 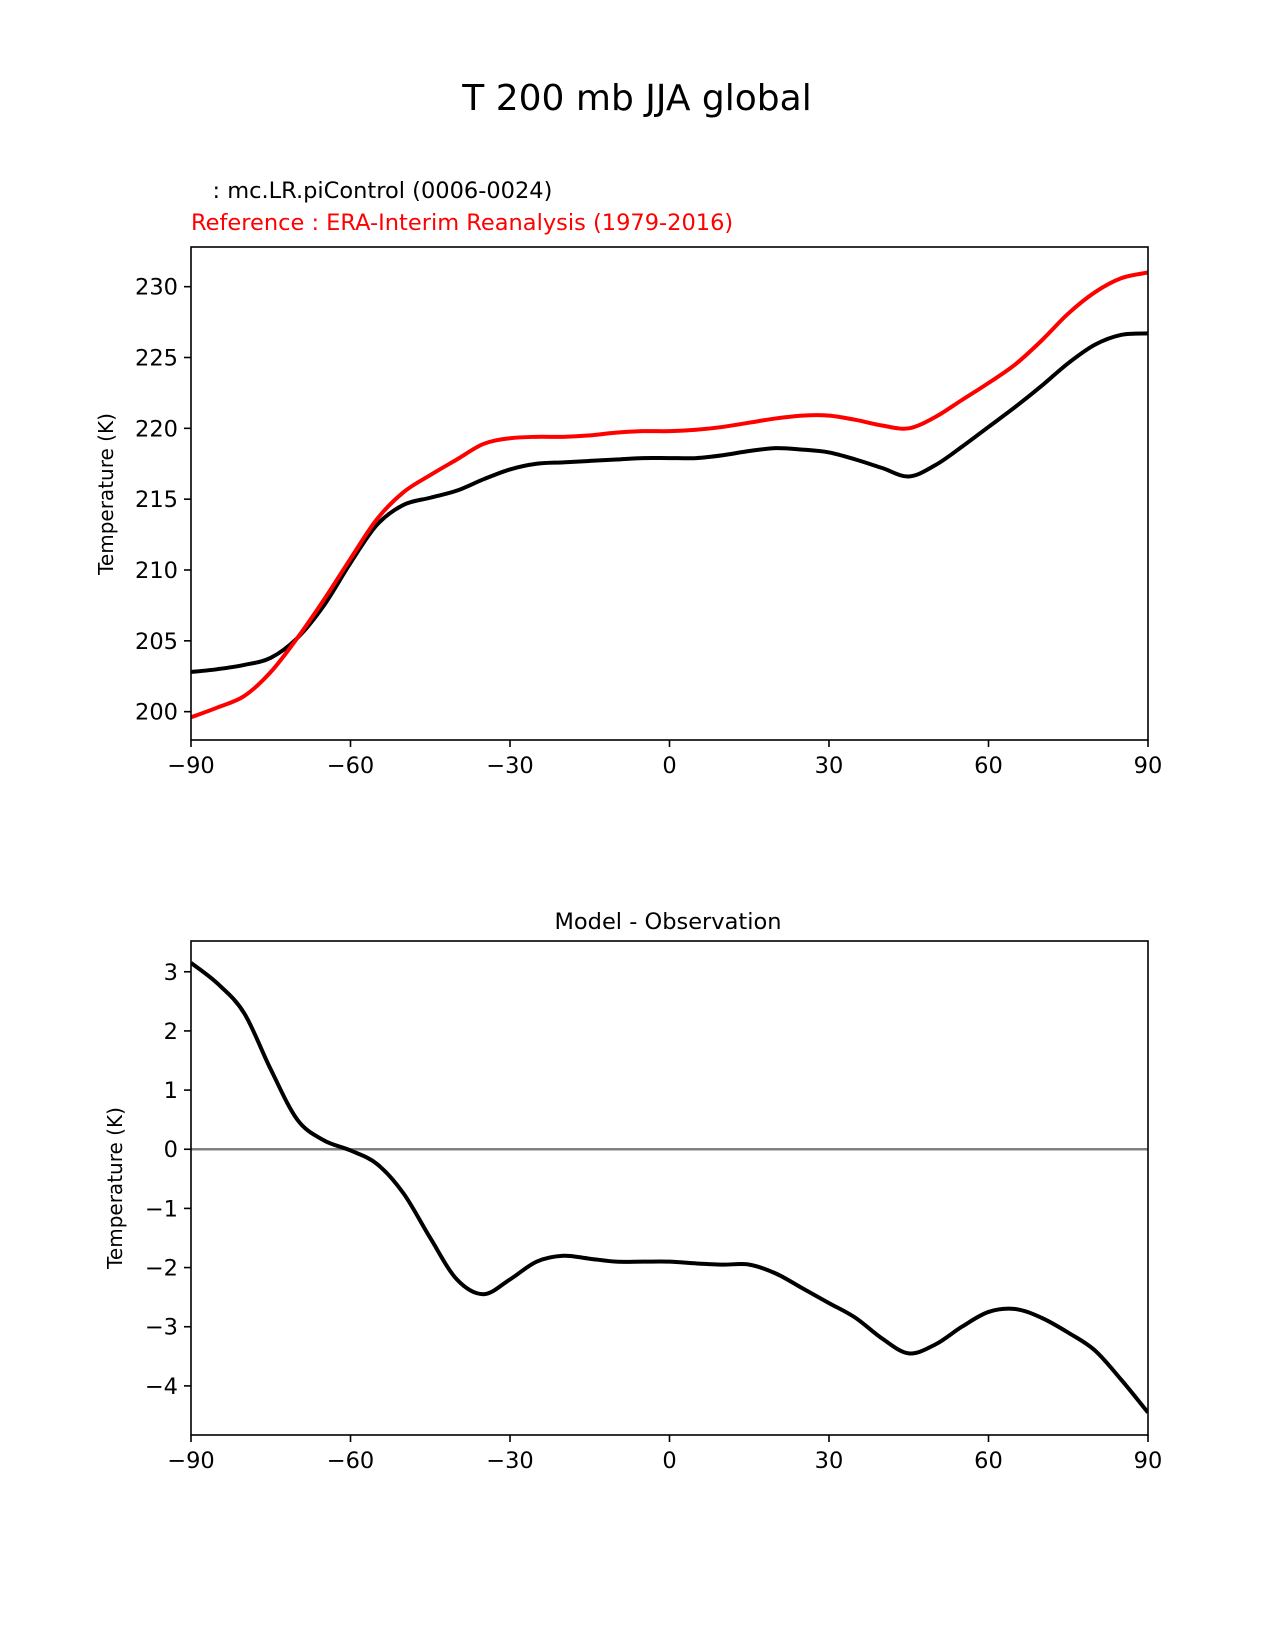 I want to click on figure-title: T 200 mb JJA global, so click(x=636, y=98).